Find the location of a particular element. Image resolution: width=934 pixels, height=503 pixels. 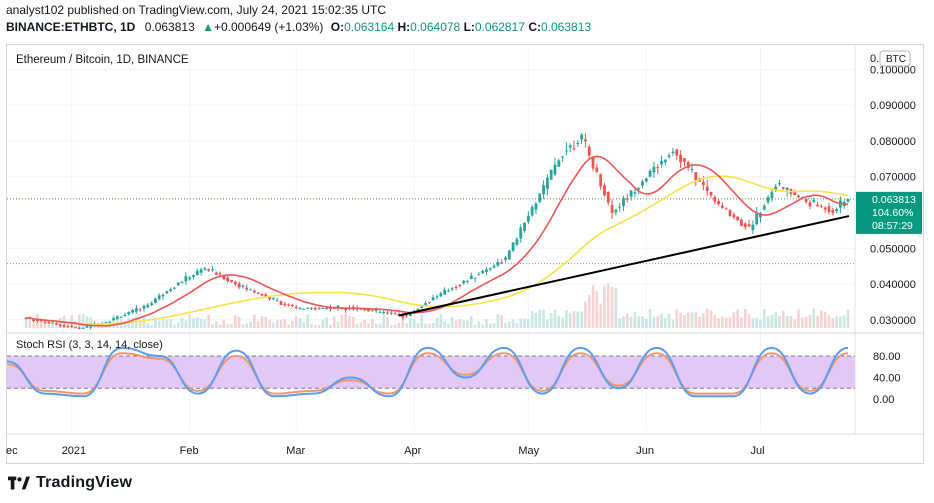

time-tick-label: May is located at coordinates (528, 451).